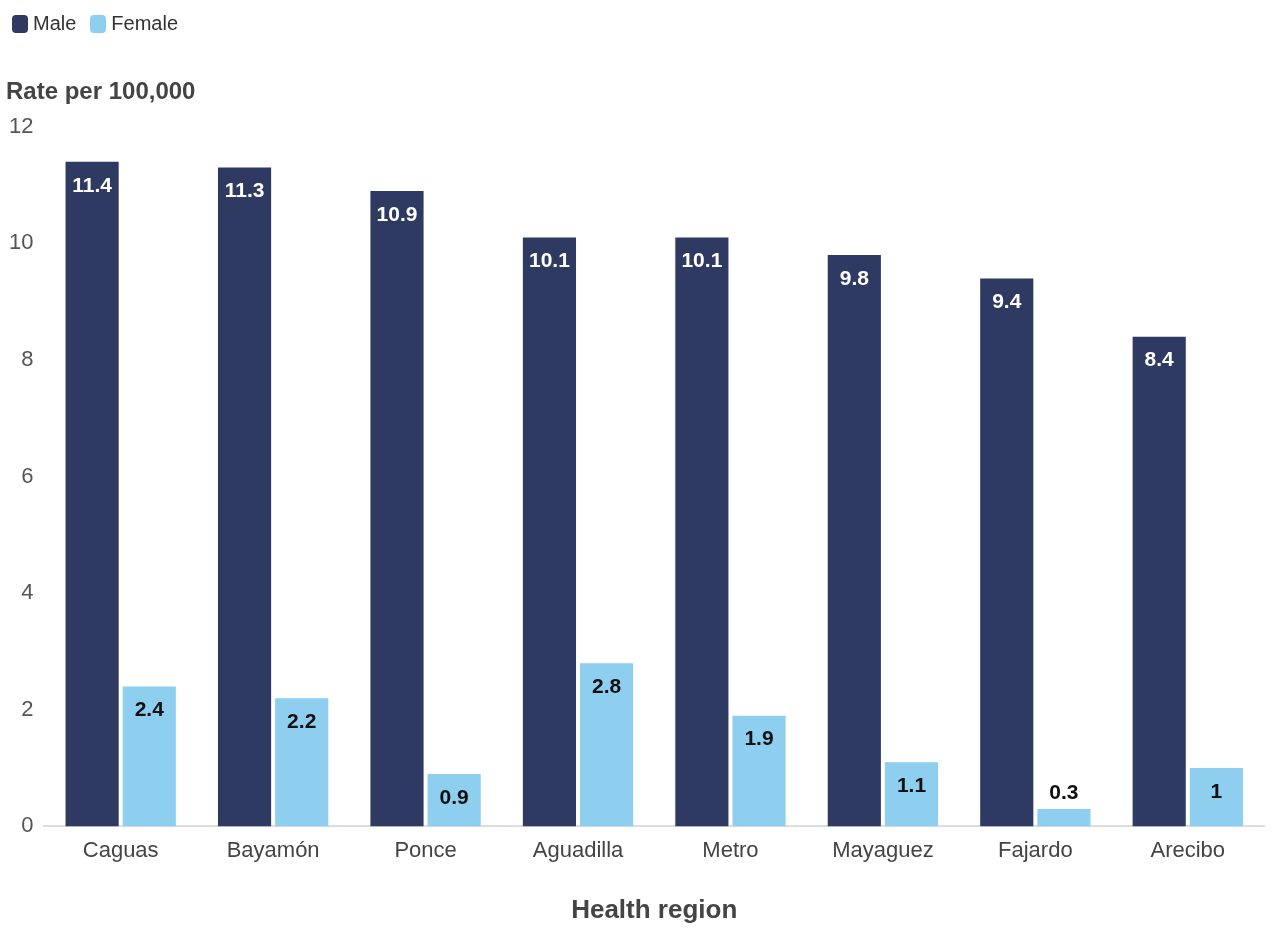 The height and width of the screenshot is (934, 1274). Describe the element at coordinates (244, 190) in the screenshot. I see `data-label: 11.3` at that location.